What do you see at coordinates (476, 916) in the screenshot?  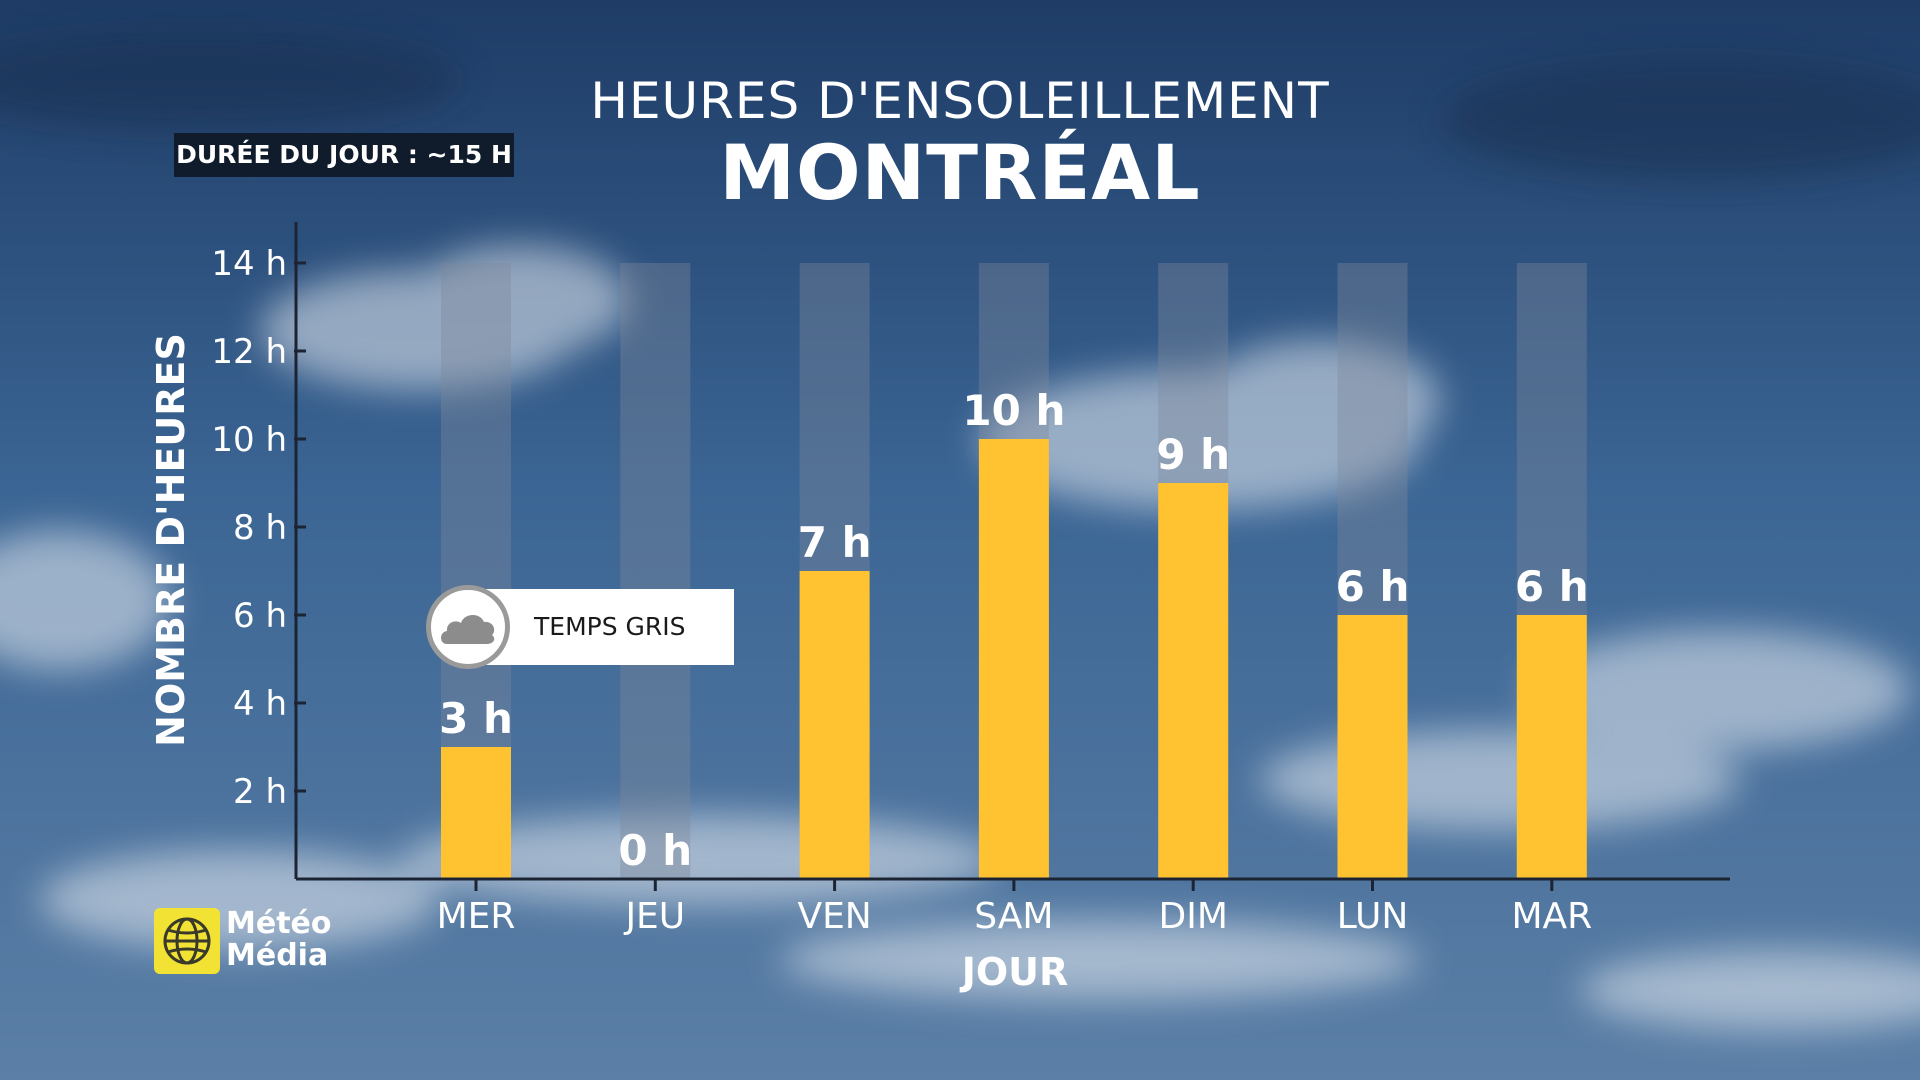 I see `x-tick-label-mer: MER` at bounding box center [476, 916].